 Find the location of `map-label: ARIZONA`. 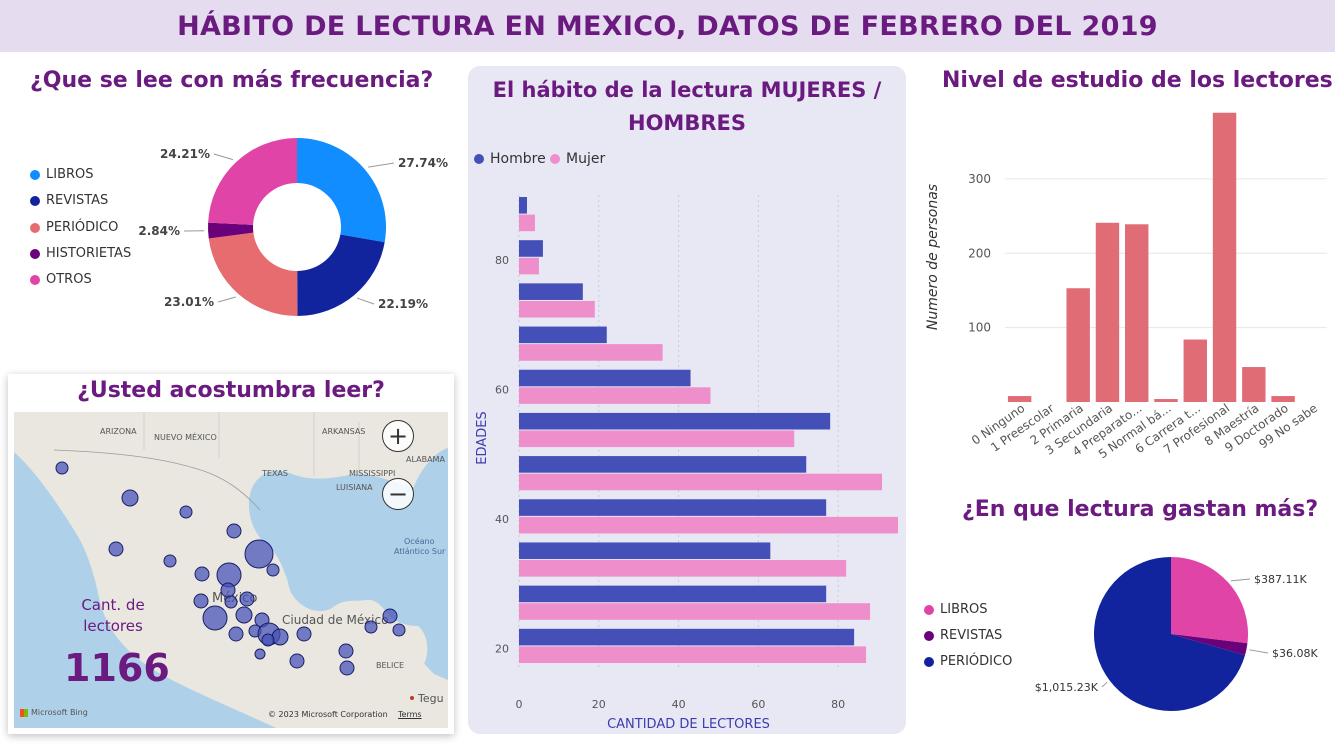

map-label: ARIZONA is located at coordinates (118, 431).